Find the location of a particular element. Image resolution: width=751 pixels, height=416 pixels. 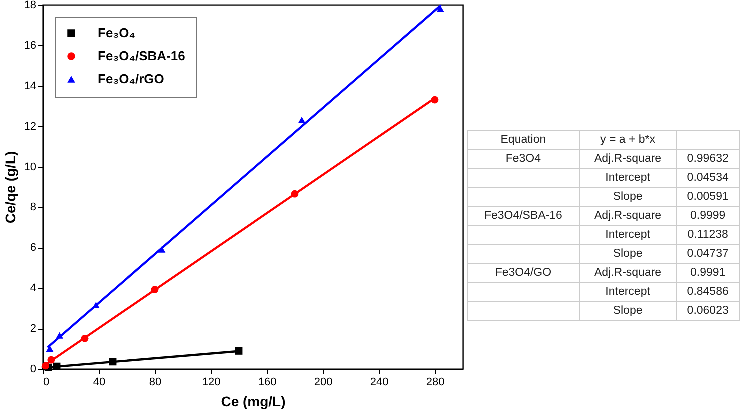

x-tick-label: 280 is located at coordinates (435, 382).